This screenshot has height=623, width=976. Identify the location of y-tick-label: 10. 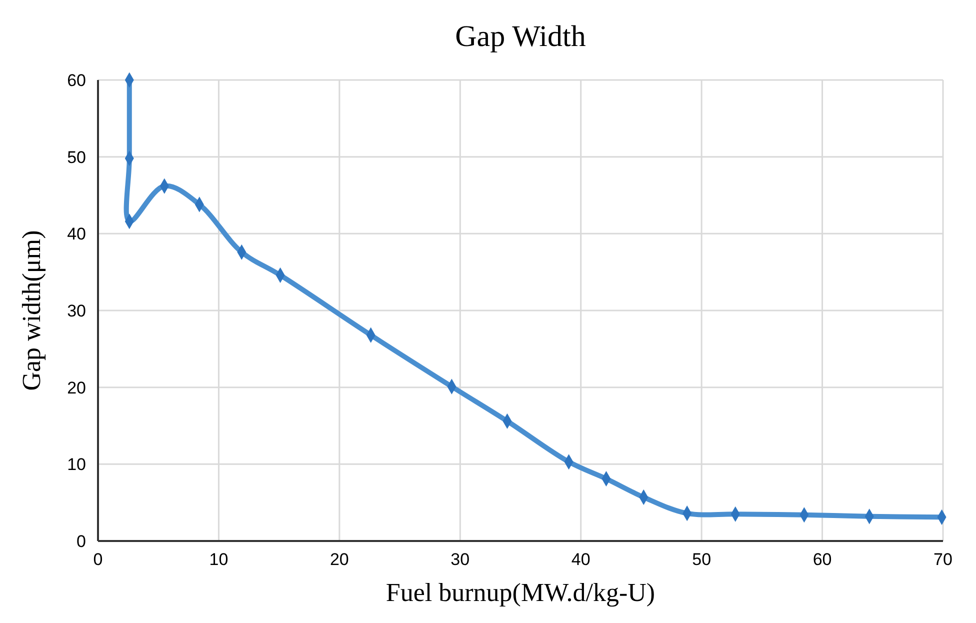
(76, 464).